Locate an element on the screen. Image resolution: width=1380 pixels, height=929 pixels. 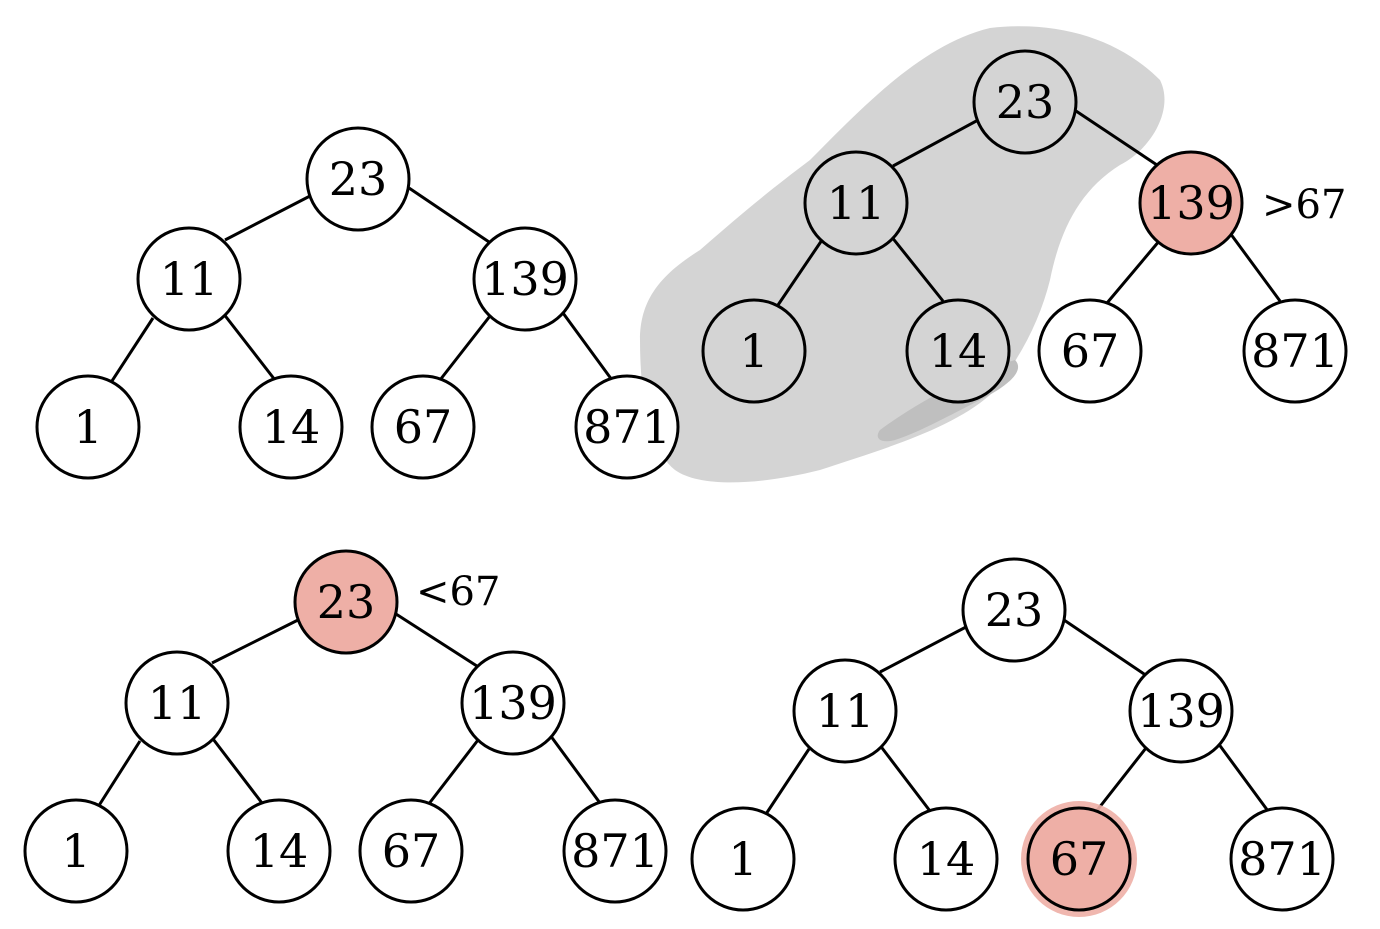
comparison-note: >67 is located at coordinates (1304, 205).